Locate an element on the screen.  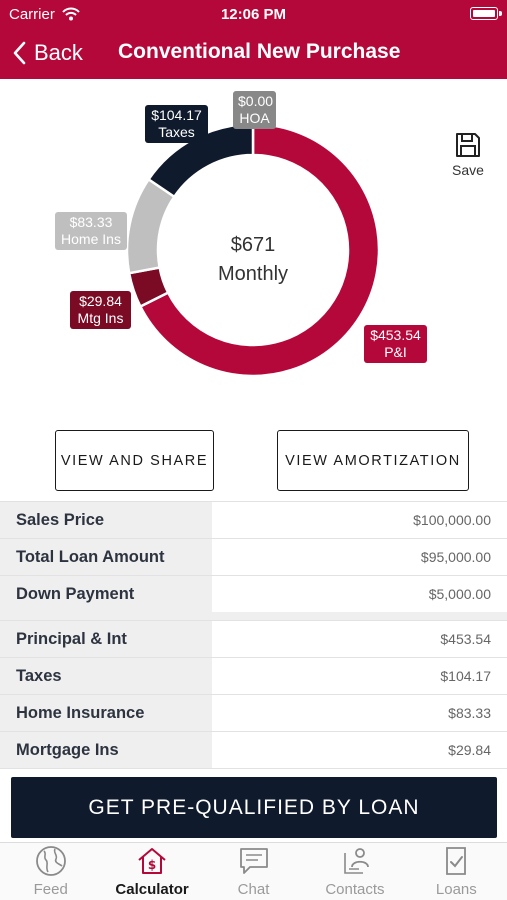
slice-label-taxes: $104.17 Taxes is located at coordinates (176, 124).